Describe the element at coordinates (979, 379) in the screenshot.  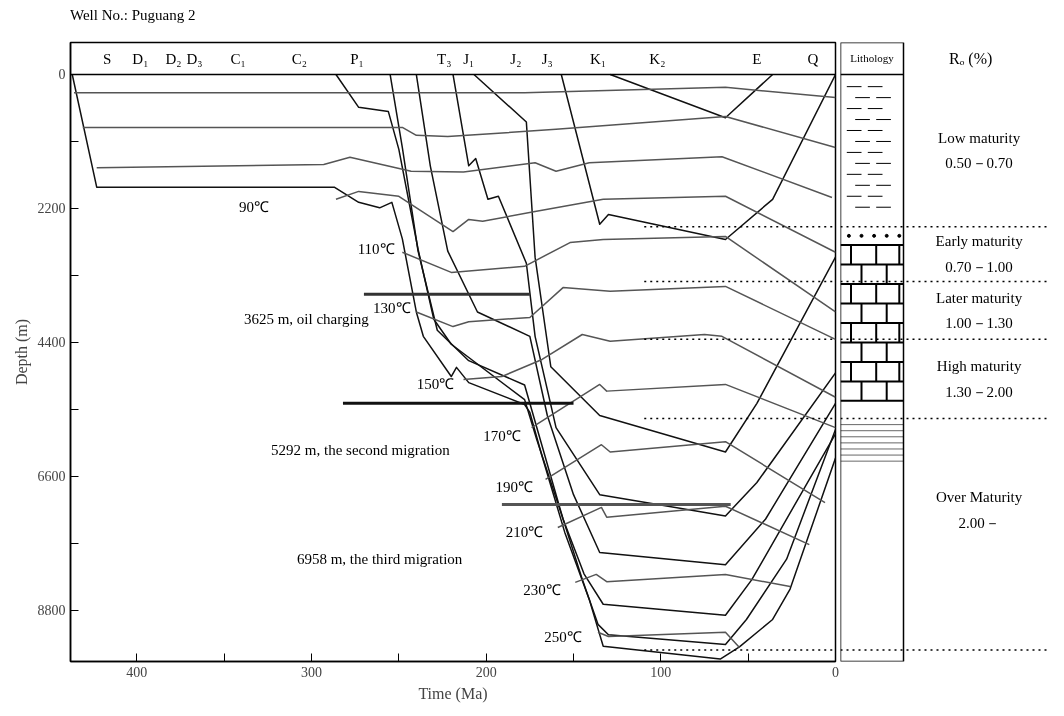
I see `text: High maturity 1.30－2.00` at that location.